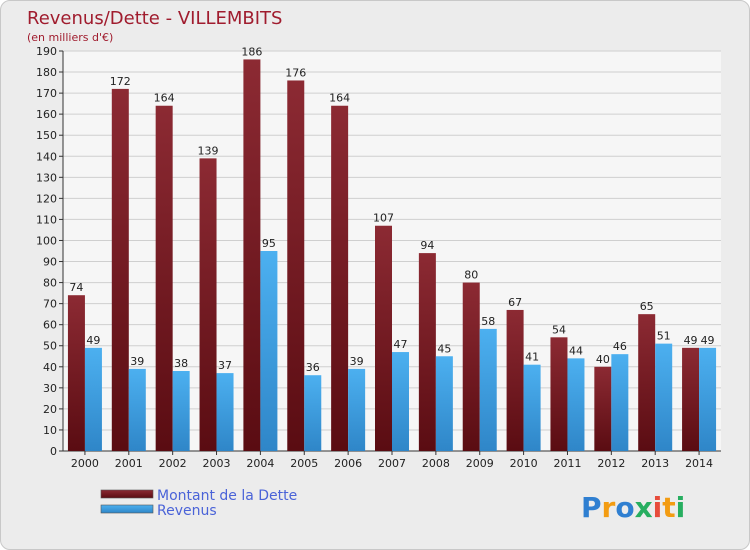  I want to click on value-label: 44, so click(576, 350).